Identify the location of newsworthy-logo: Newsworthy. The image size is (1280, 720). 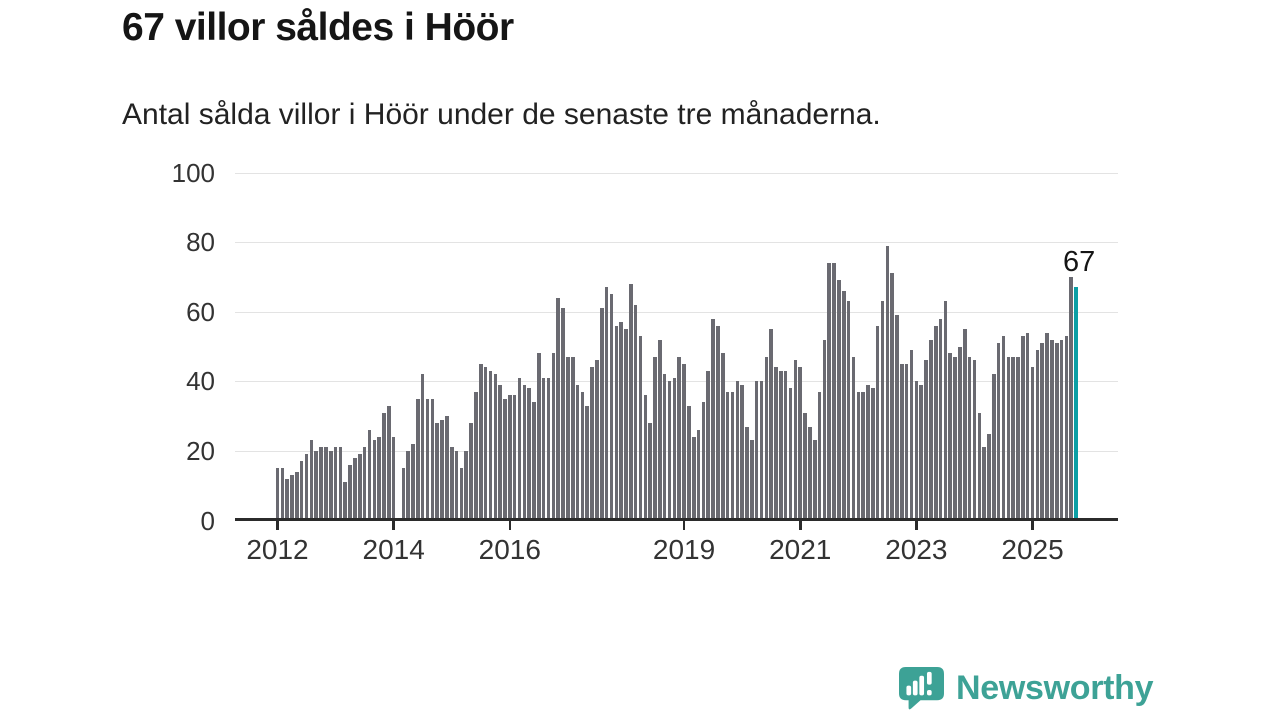
(1026, 688).